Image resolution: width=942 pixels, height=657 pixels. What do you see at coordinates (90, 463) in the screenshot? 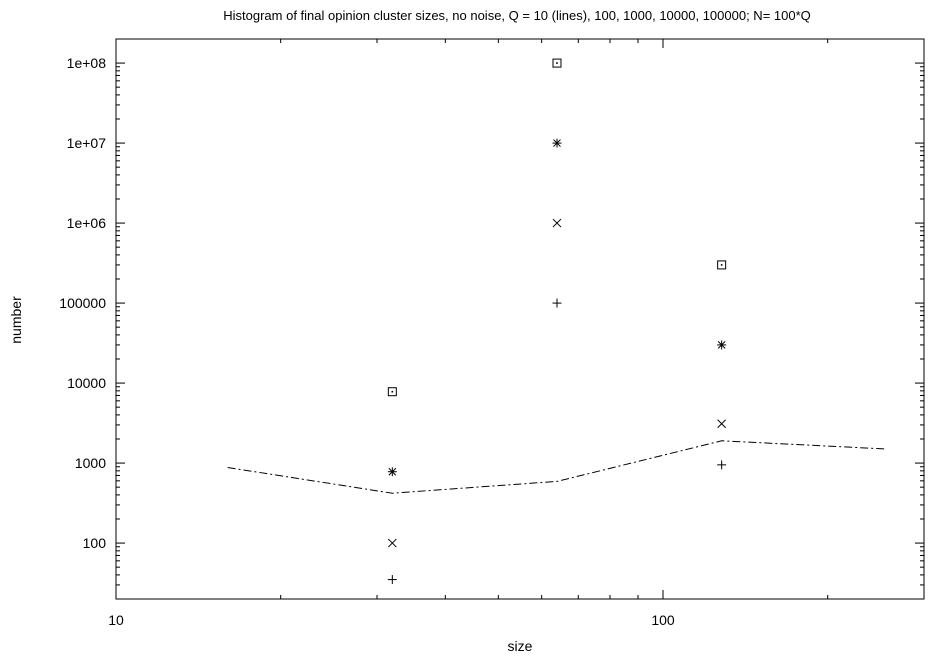
I see `y-tick-label: 1000` at bounding box center [90, 463].